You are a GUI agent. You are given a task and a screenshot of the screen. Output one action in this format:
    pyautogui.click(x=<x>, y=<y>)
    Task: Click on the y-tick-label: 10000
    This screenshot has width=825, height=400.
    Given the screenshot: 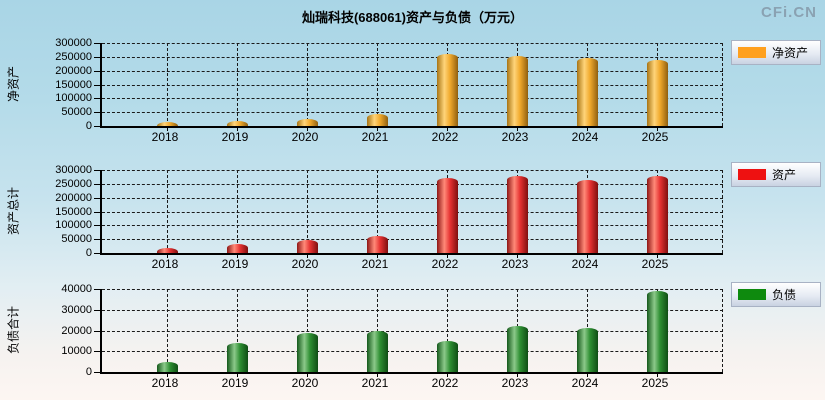 What is the action you would take?
    pyautogui.click(x=76, y=351)
    